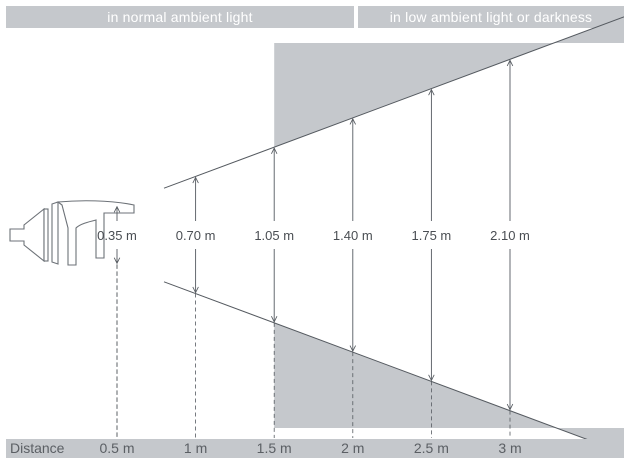 Image resolution: width=624 pixels, height=458 pixels. What do you see at coordinates (509, 448) in the screenshot?
I see `distance-tick-label: 3 m` at bounding box center [509, 448].